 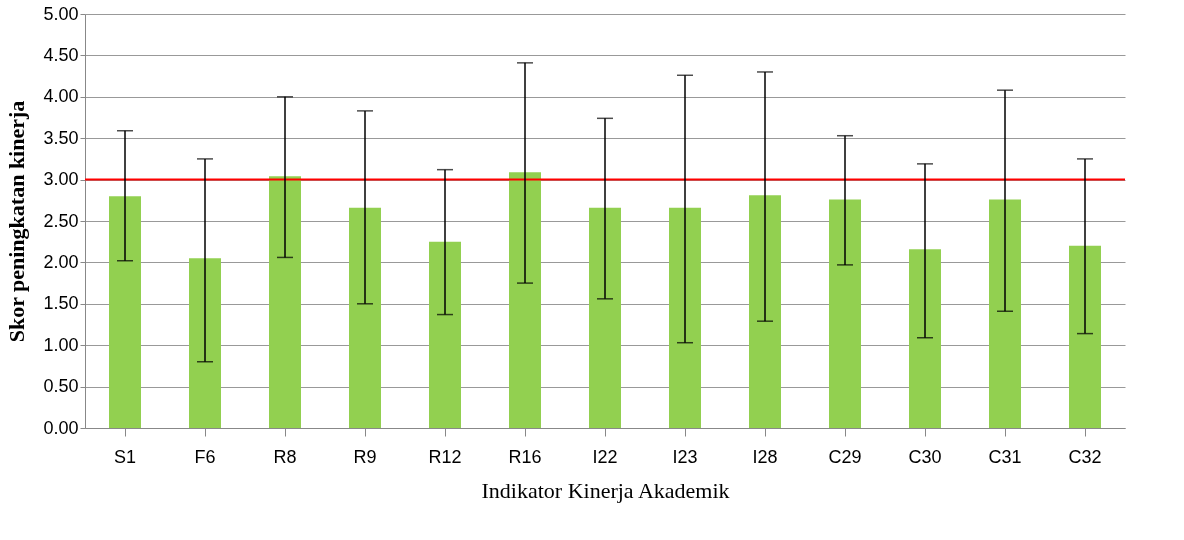 What do you see at coordinates (17, 221) in the screenshot?
I see `y-axis-title: Skor peningkatan kinerja` at bounding box center [17, 221].